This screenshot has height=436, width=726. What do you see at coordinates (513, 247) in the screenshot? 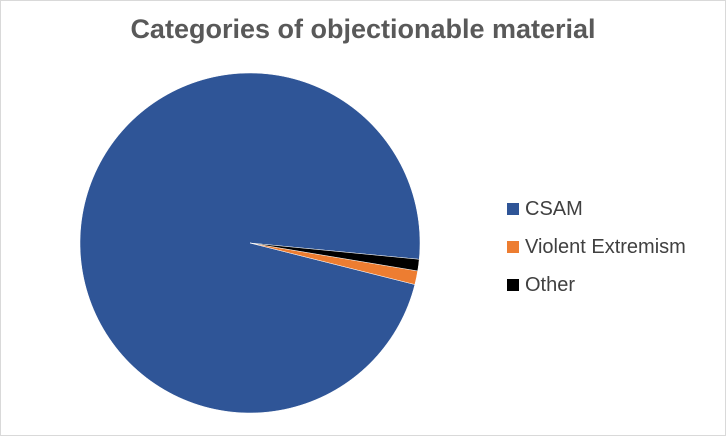
I see `legend-swatch-violent-extremism` at bounding box center [513, 247].